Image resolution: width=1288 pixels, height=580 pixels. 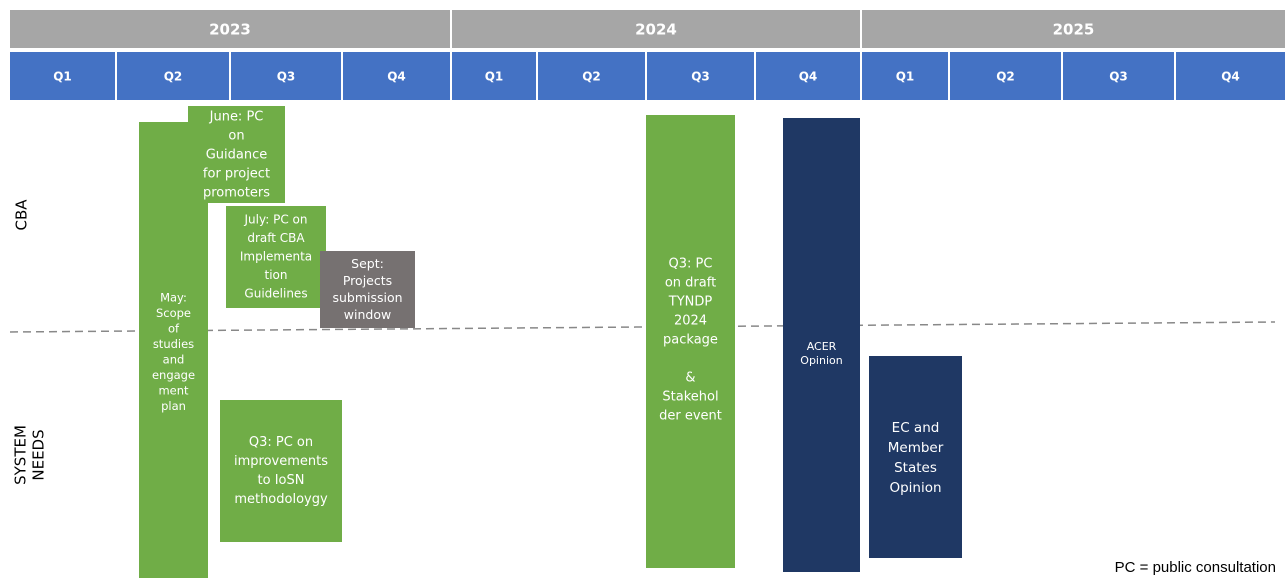 What do you see at coordinates (276, 275) in the screenshot?
I see `box-text: tion` at bounding box center [276, 275].